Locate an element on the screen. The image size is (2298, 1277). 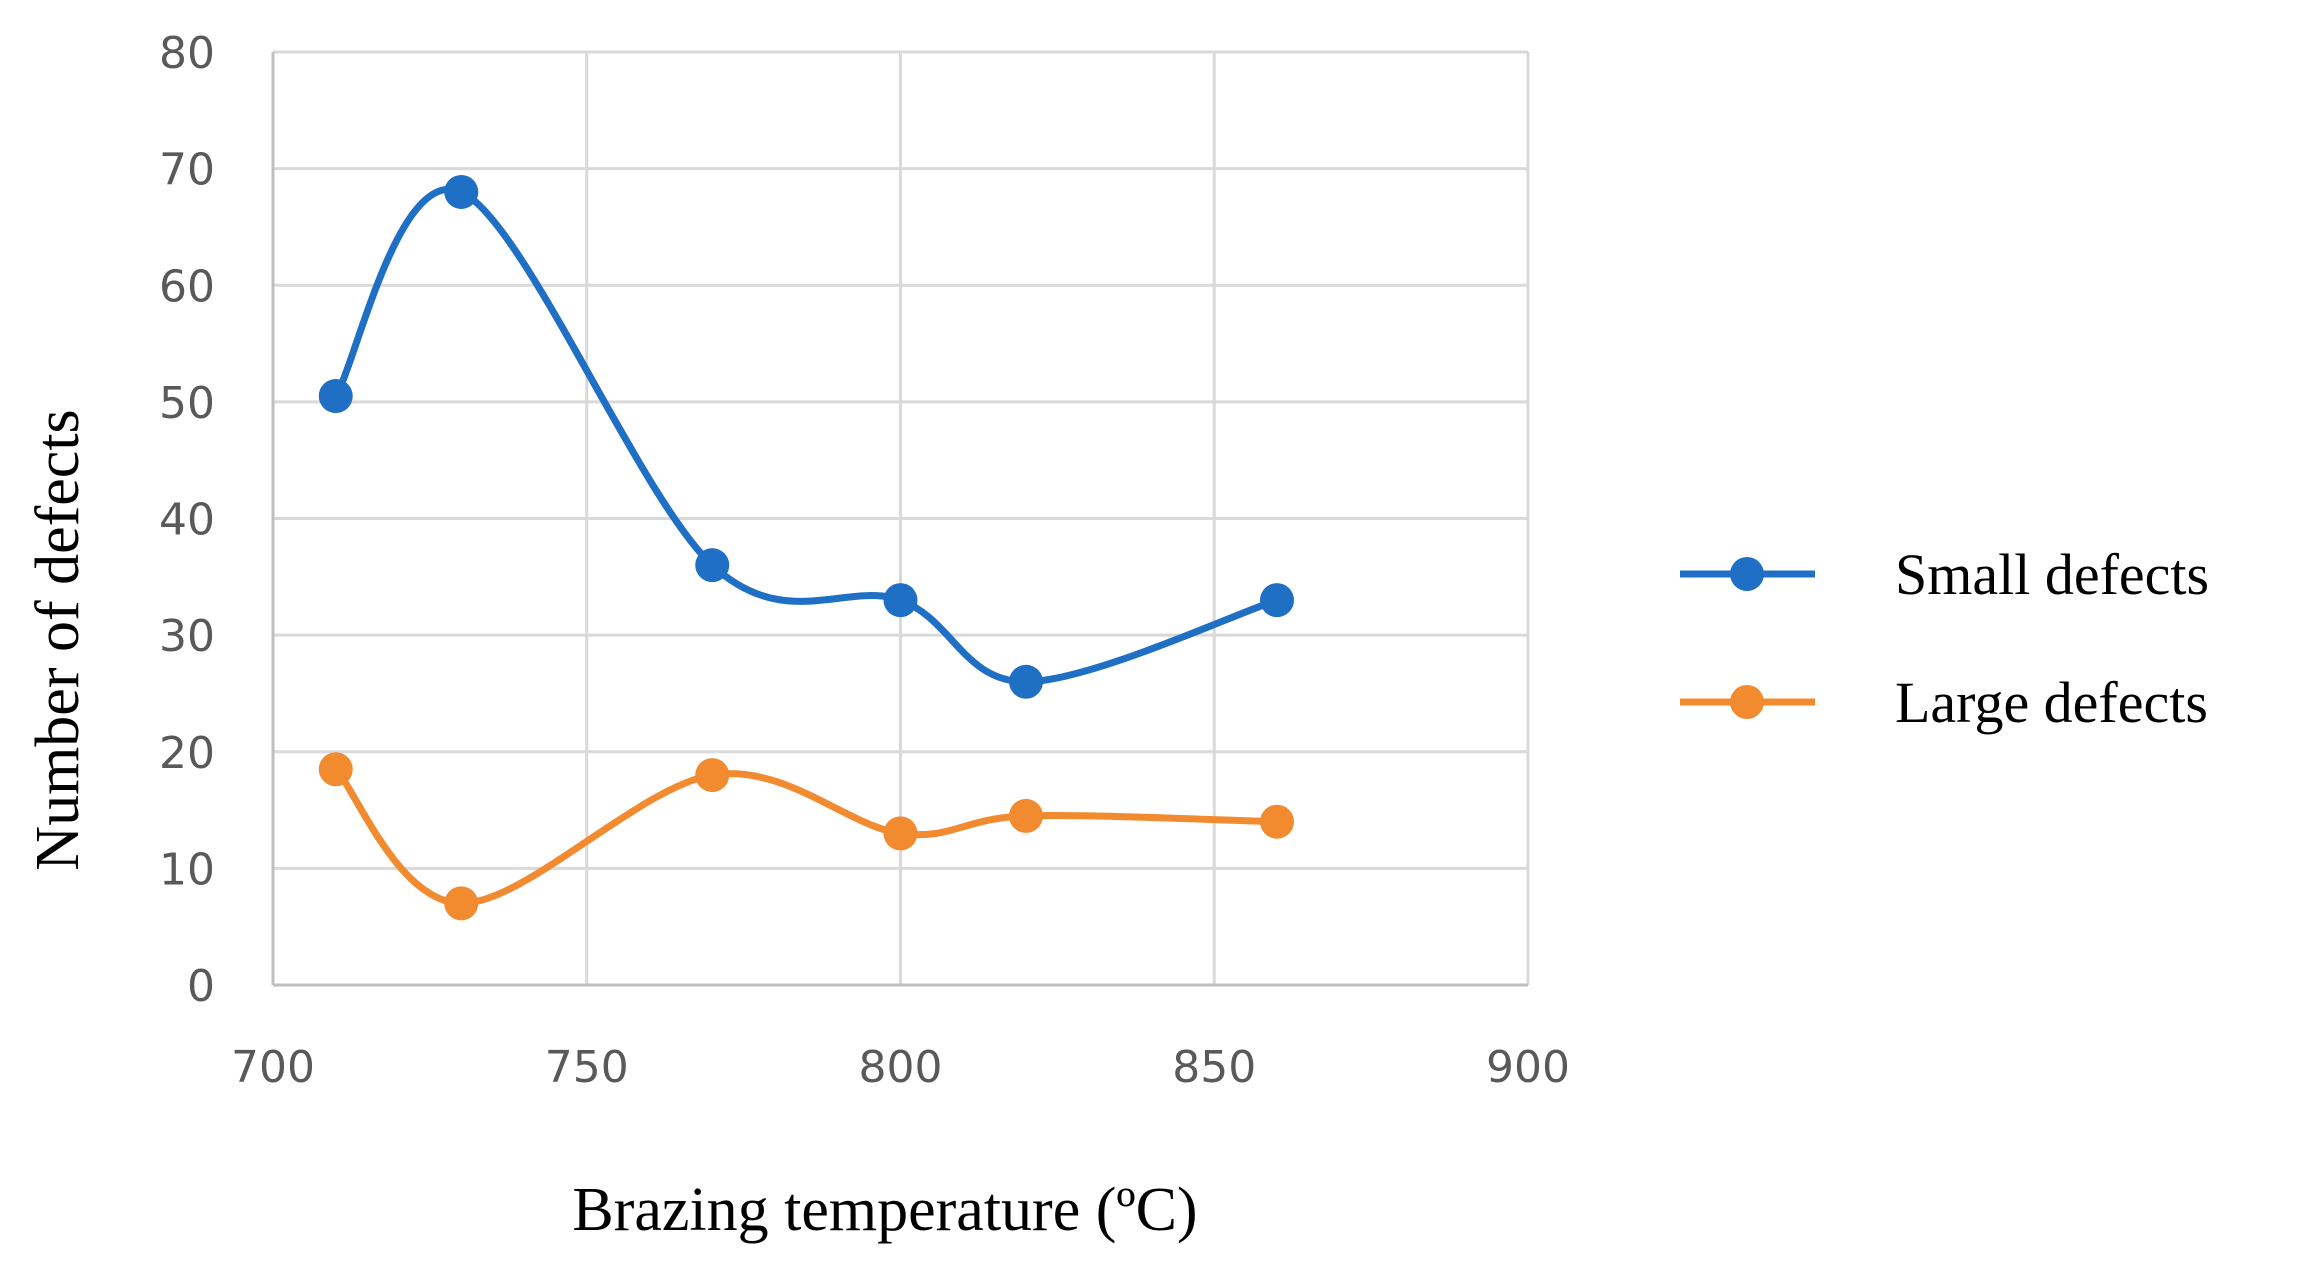
y-tick-label: 70 is located at coordinates (187, 170).